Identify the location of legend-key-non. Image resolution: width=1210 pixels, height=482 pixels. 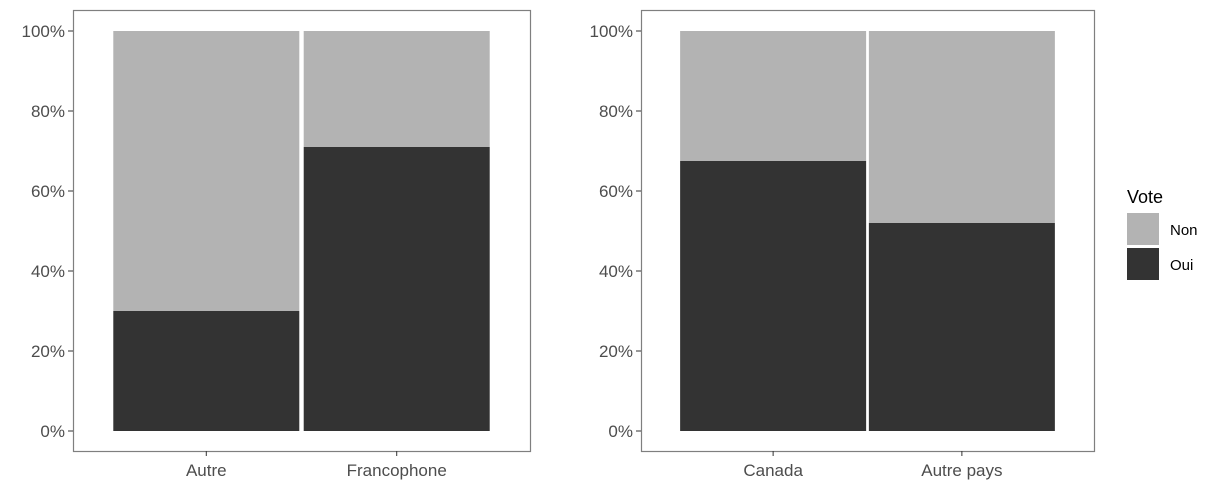
(1143, 229).